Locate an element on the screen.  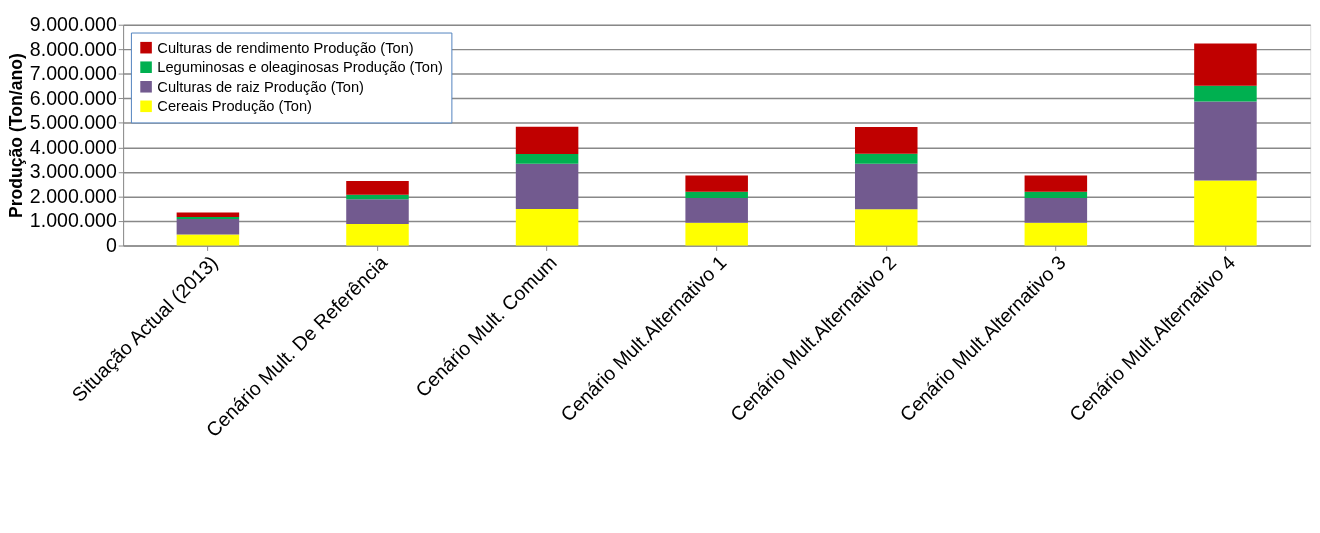
y-tick-label: 0 is located at coordinates (111, 244).